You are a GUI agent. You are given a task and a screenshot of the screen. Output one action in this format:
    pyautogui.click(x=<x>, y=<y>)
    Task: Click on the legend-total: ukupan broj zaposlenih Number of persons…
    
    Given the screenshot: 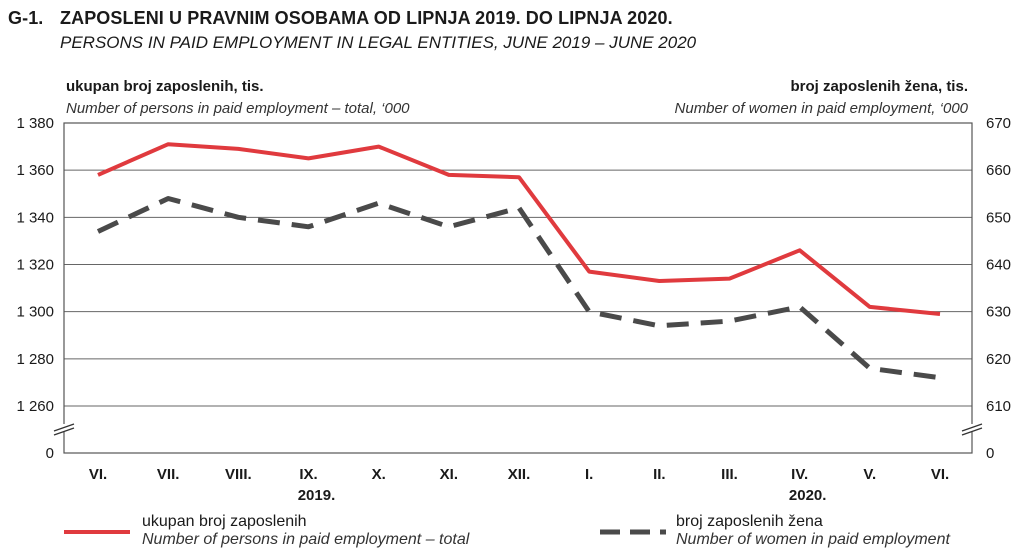 What is the action you would take?
    pyautogui.click(x=305, y=531)
    